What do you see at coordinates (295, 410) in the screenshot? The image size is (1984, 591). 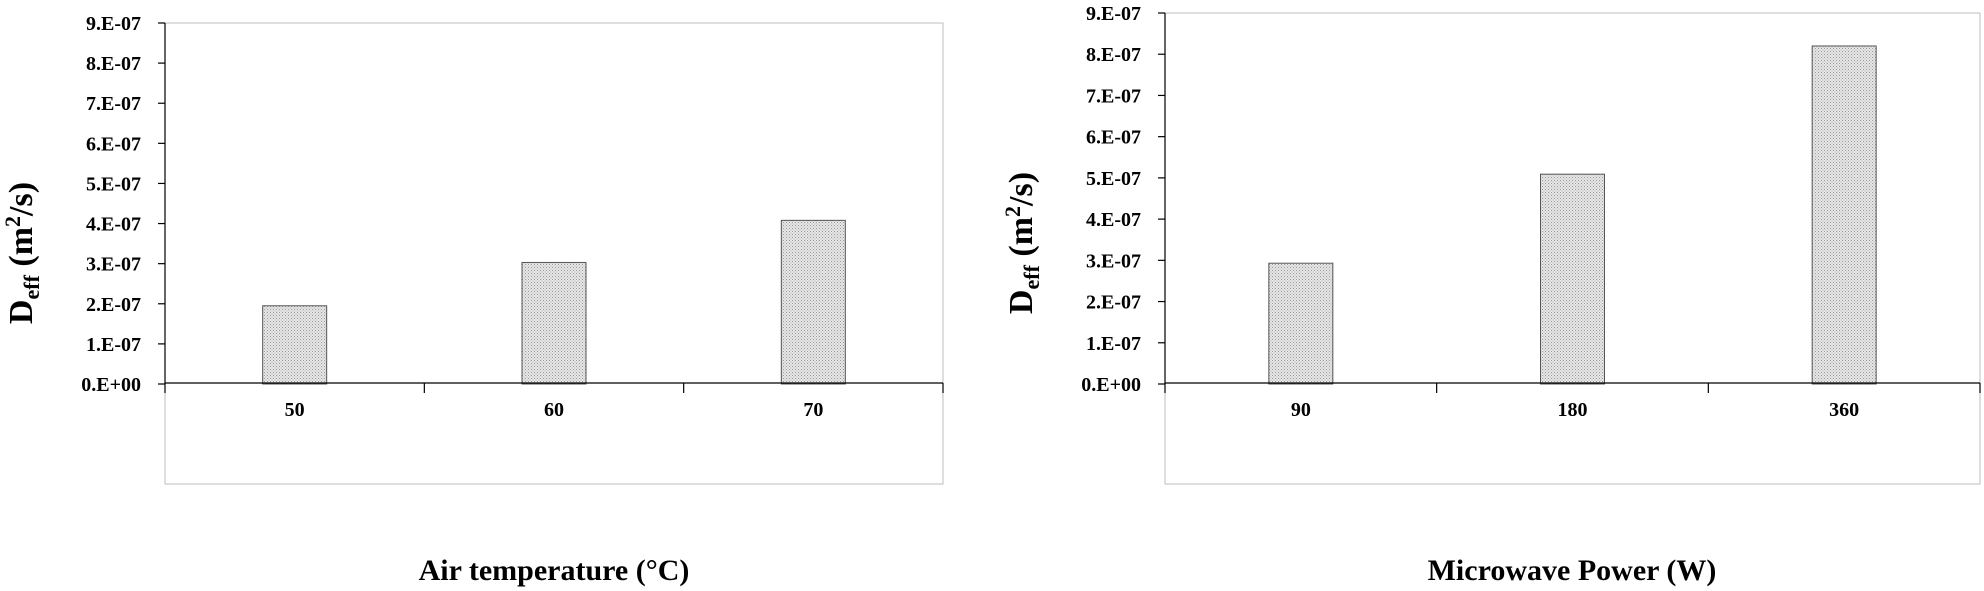 I see `x-tick-label: 50` at bounding box center [295, 410].